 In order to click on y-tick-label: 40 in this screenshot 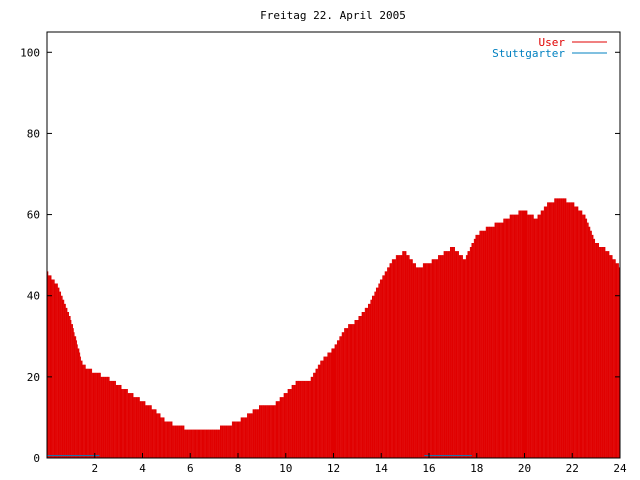, I will do `click(33, 296)`.